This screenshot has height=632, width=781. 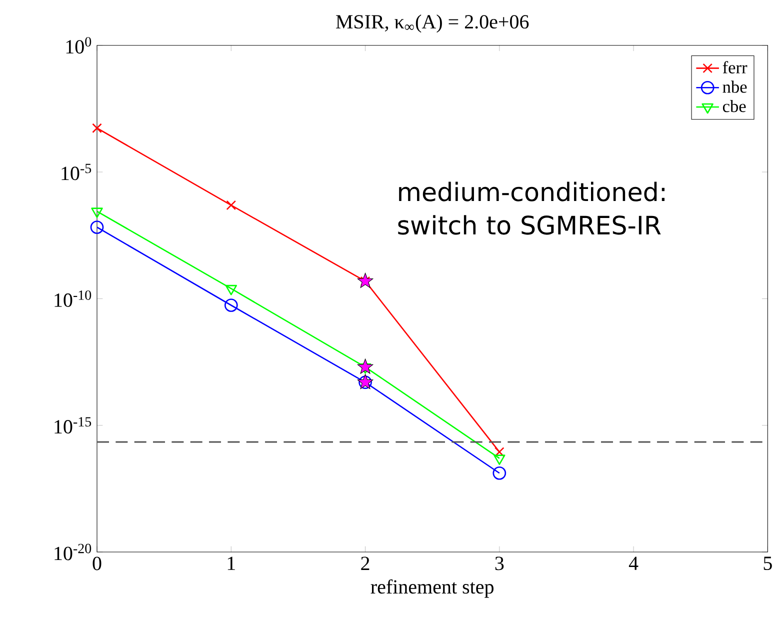 I want to click on y-tick-label: 10$^{-5}$, so click(x=77, y=172).